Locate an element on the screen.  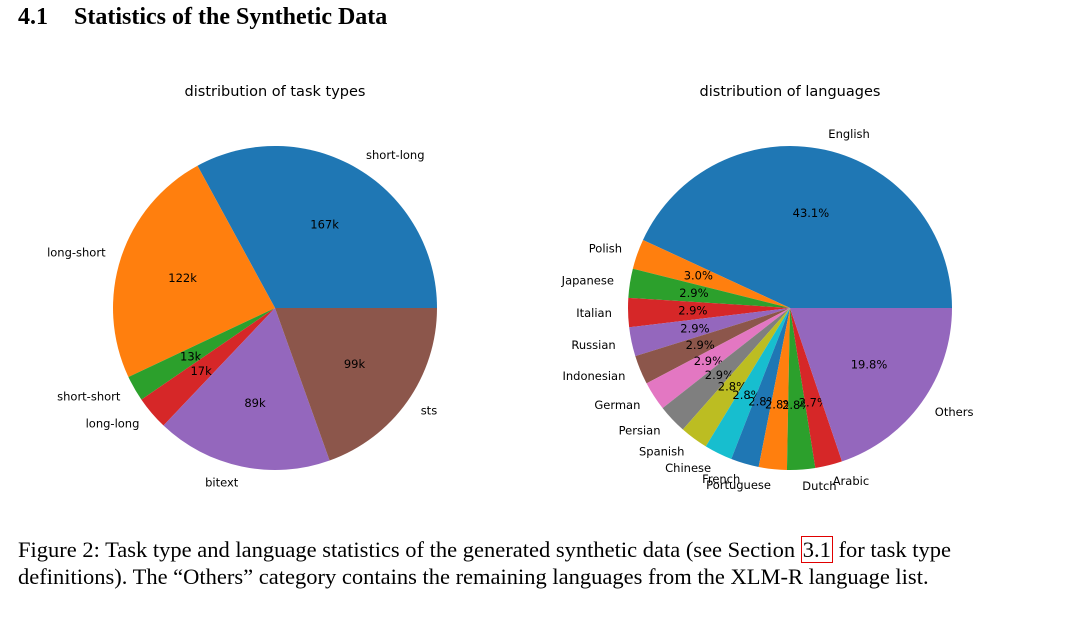
languages-category-label-german: German is located at coordinates (617, 405).